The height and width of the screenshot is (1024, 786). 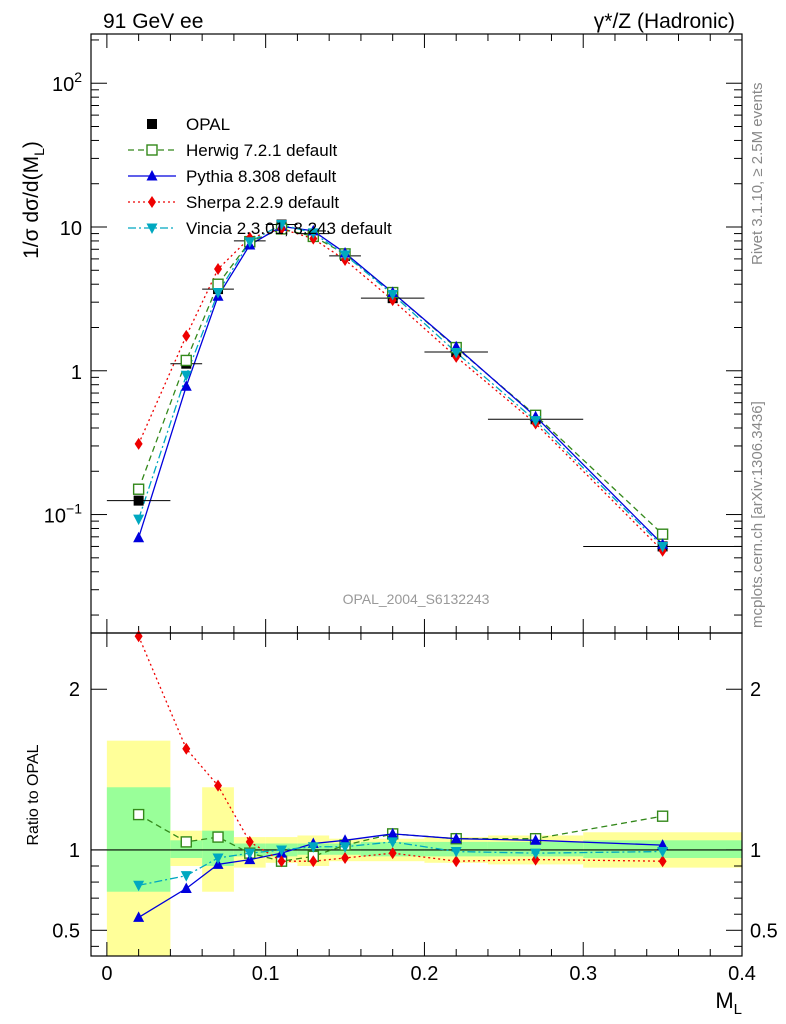 What do you see at coordinates (76, 373) in the screenshot?
I see `y-tick-label: 1` at bounding box center [76, 373].